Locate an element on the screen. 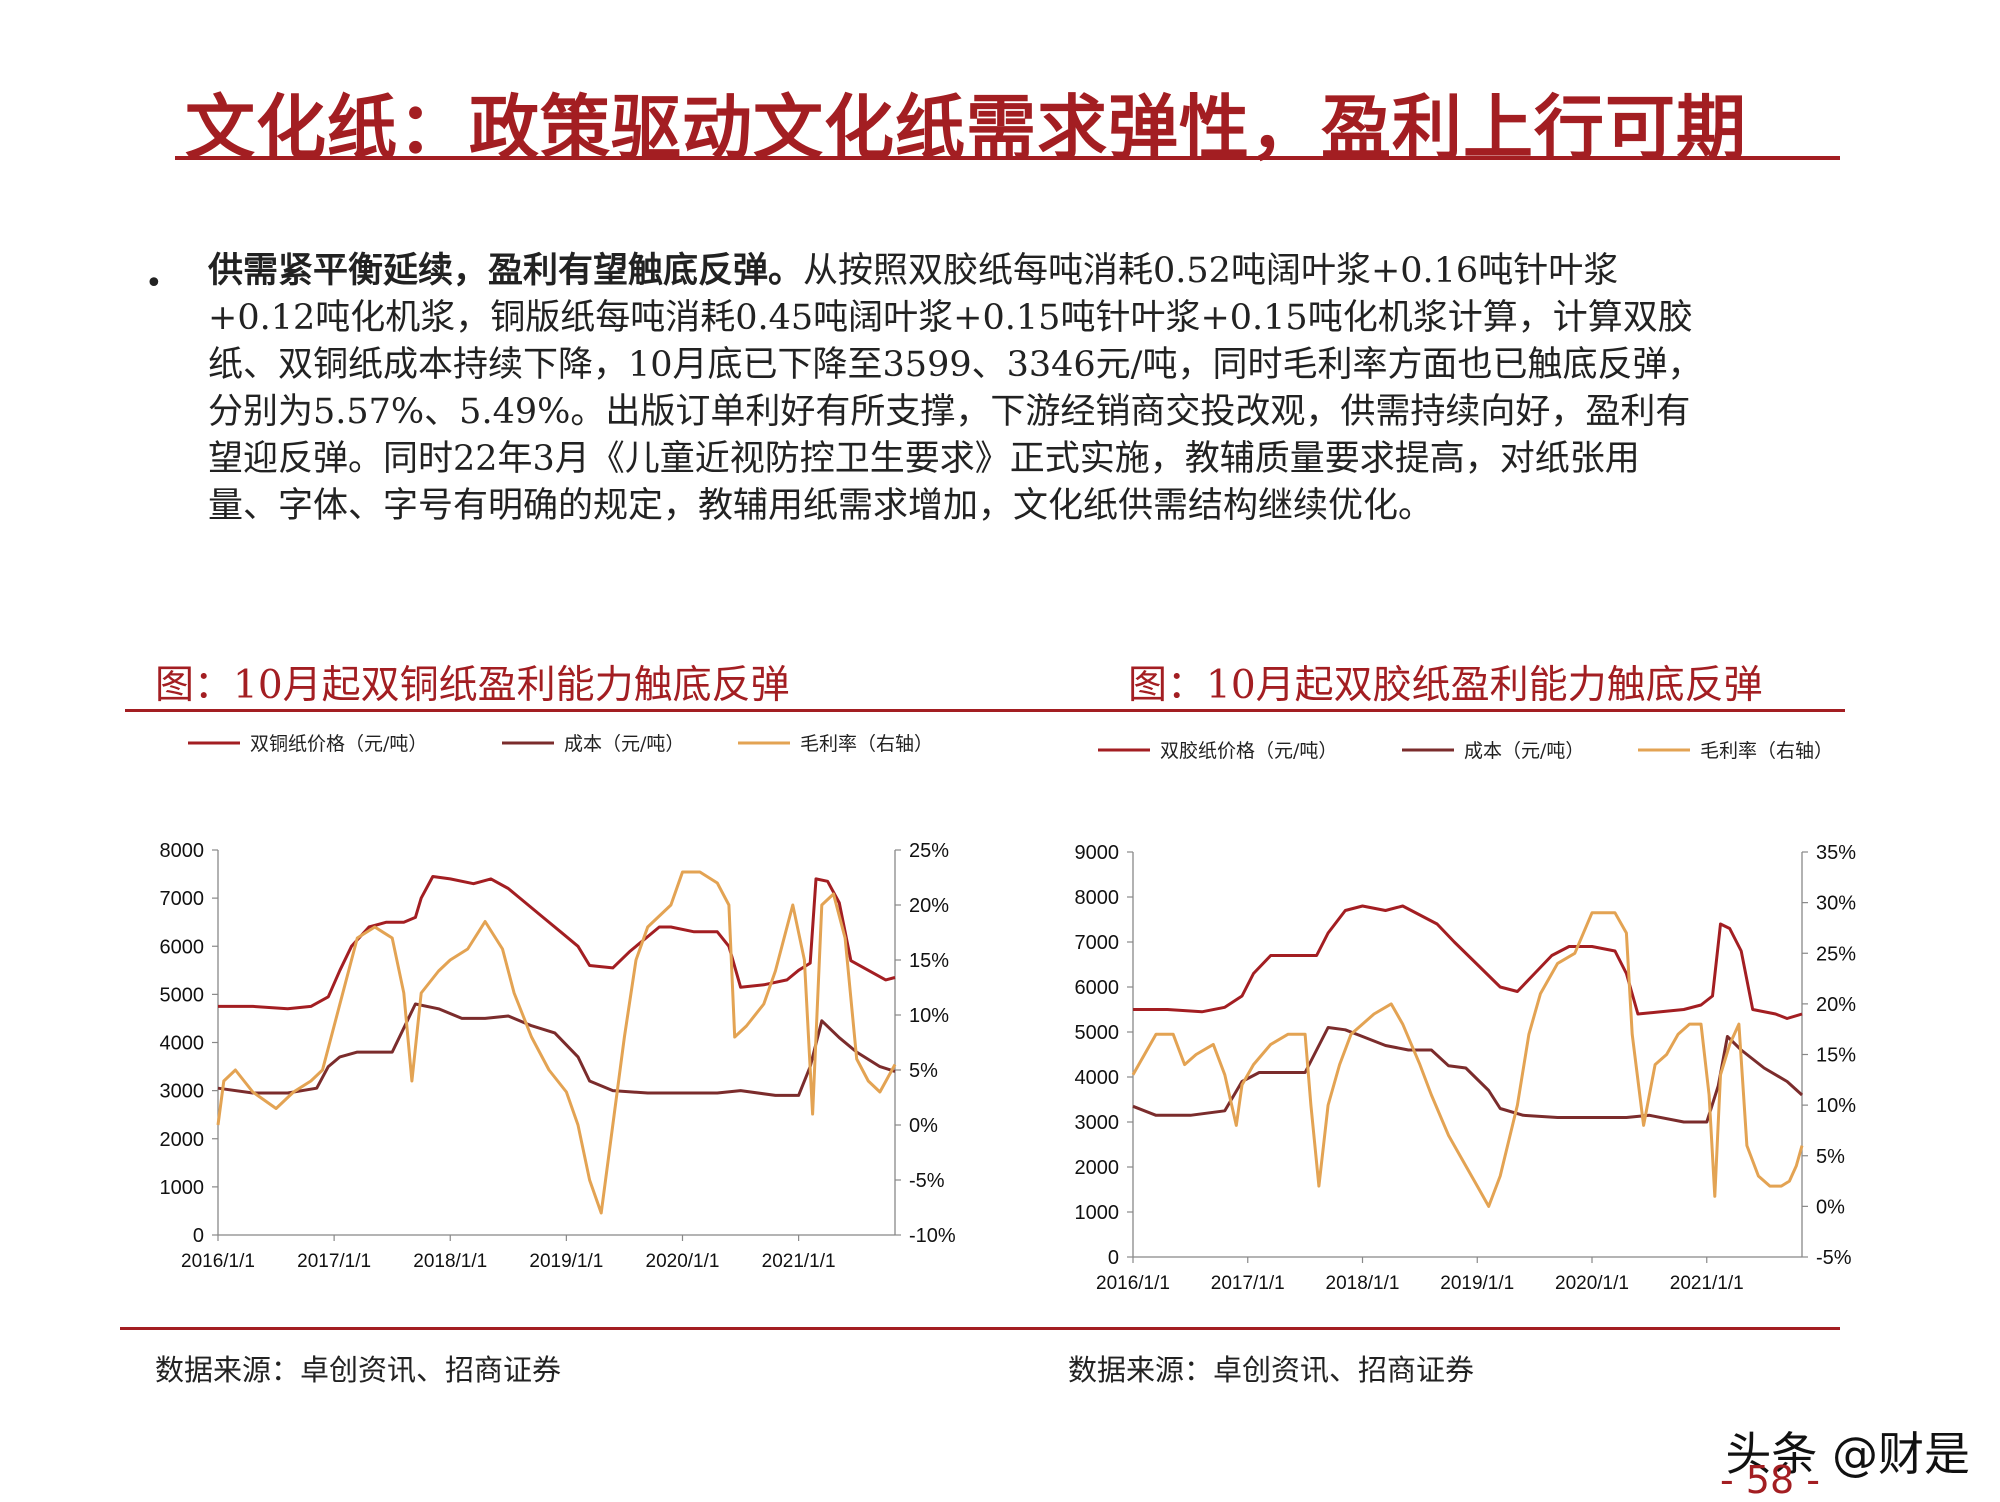  legend-label-1: 双铜纸价格（元/吨） is located at coordinates (338, 744).